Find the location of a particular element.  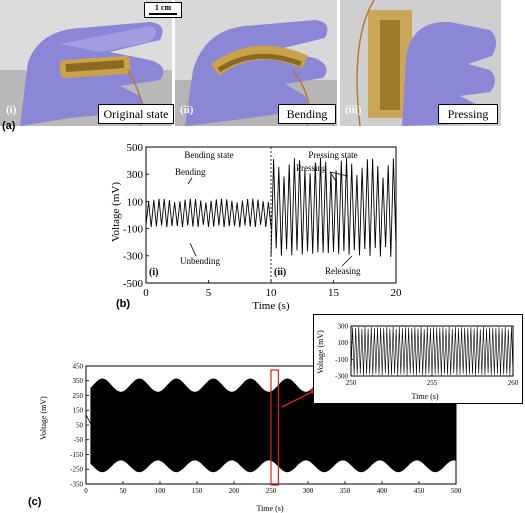

chart-b-xtick-label: 0 is located at coordinates (146, 293).